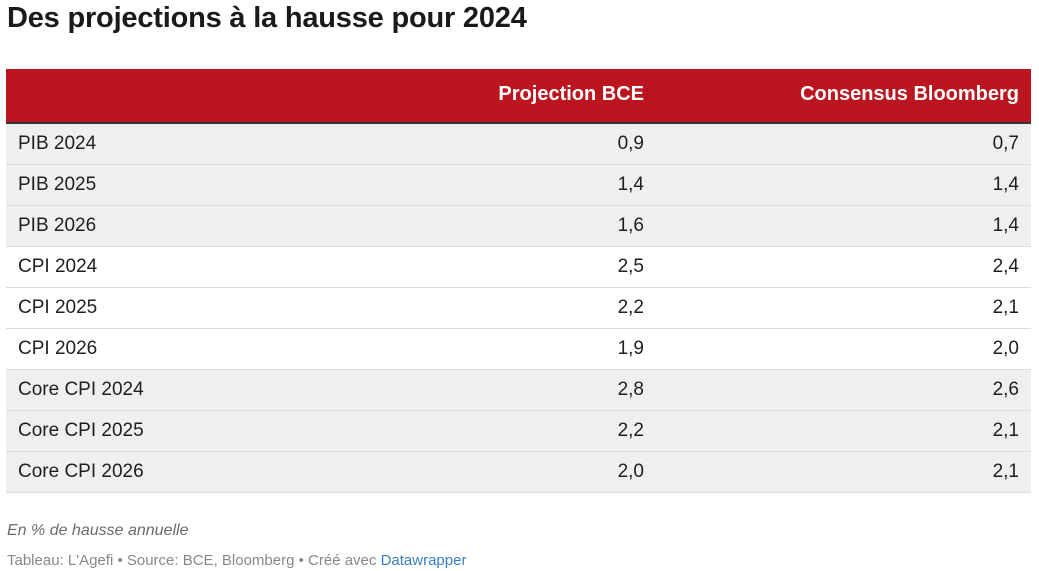  I want to click on column-header-consensus-bloomberg: Consensus Bloomberg, so click(909, 94).